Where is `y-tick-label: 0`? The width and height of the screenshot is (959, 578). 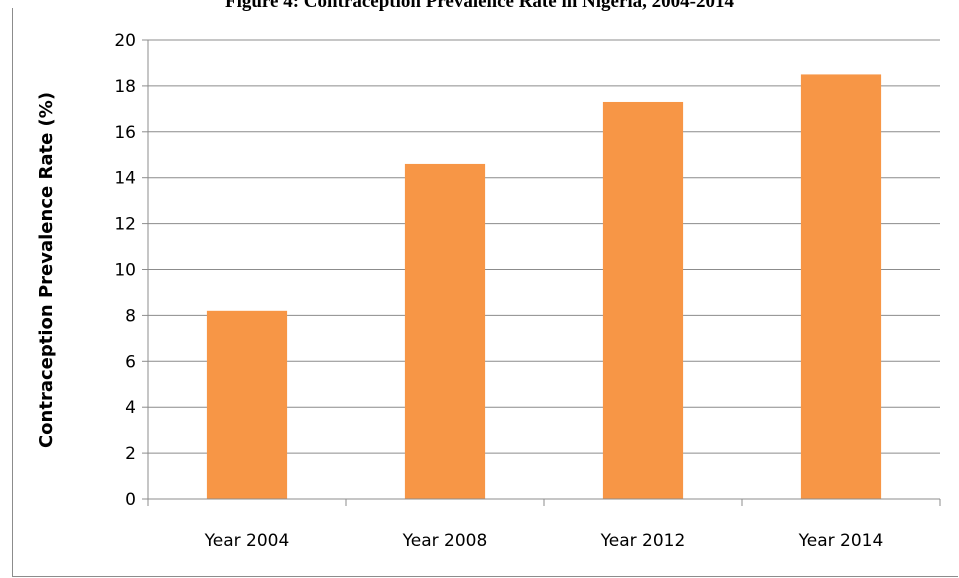
y-tick-label: 0 is located at coordinates (130, 500).